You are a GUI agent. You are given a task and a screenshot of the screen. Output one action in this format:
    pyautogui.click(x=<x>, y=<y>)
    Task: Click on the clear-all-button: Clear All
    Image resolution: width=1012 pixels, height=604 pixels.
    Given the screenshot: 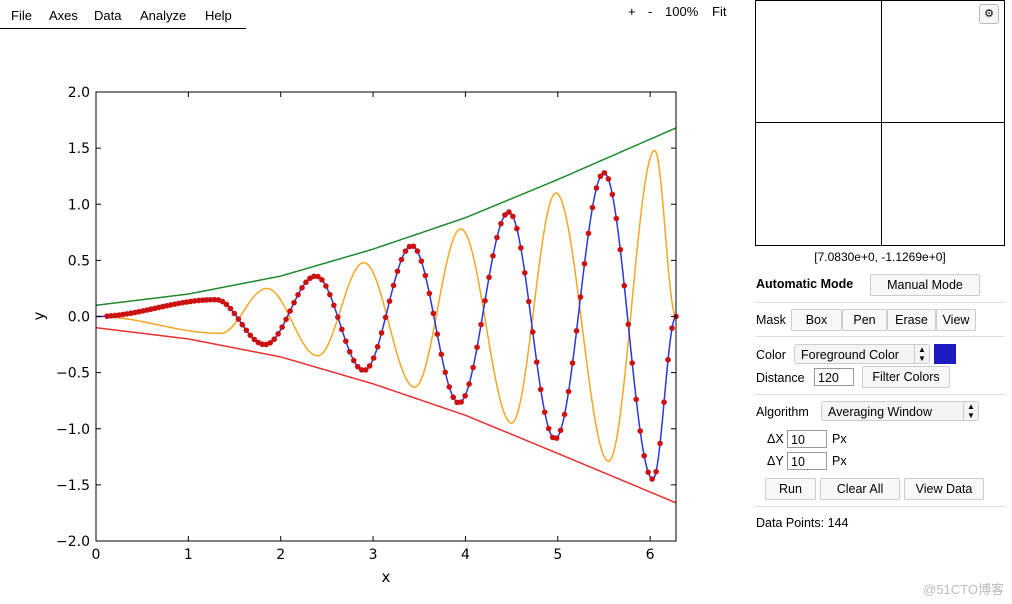 What is the action you would take?
    pyautogui.click(x=860, y=489)
    